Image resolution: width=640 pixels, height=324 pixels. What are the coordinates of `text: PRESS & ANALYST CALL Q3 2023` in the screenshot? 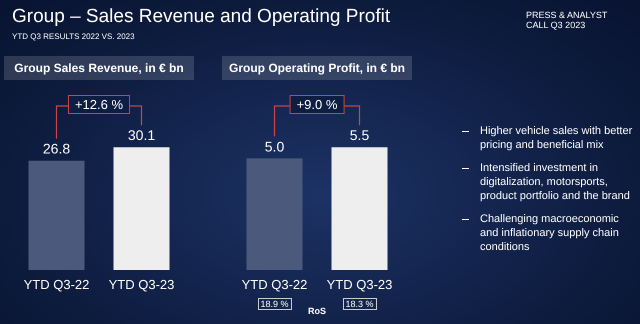 It's located at (567, 20).